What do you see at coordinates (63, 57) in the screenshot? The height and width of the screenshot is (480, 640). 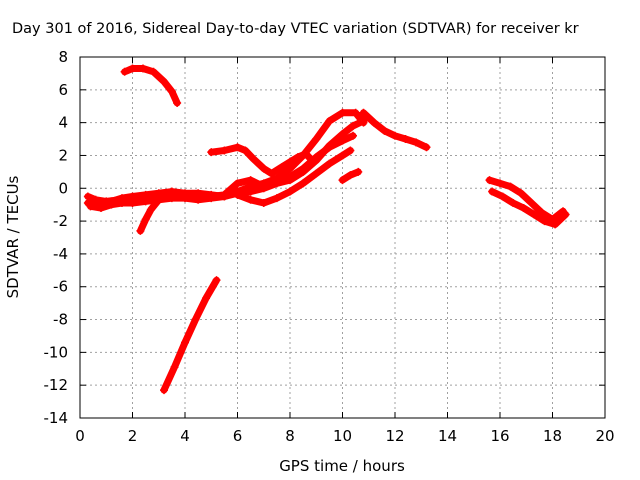 I see `y-tick-label: 8` at bounding box center [63, 57].